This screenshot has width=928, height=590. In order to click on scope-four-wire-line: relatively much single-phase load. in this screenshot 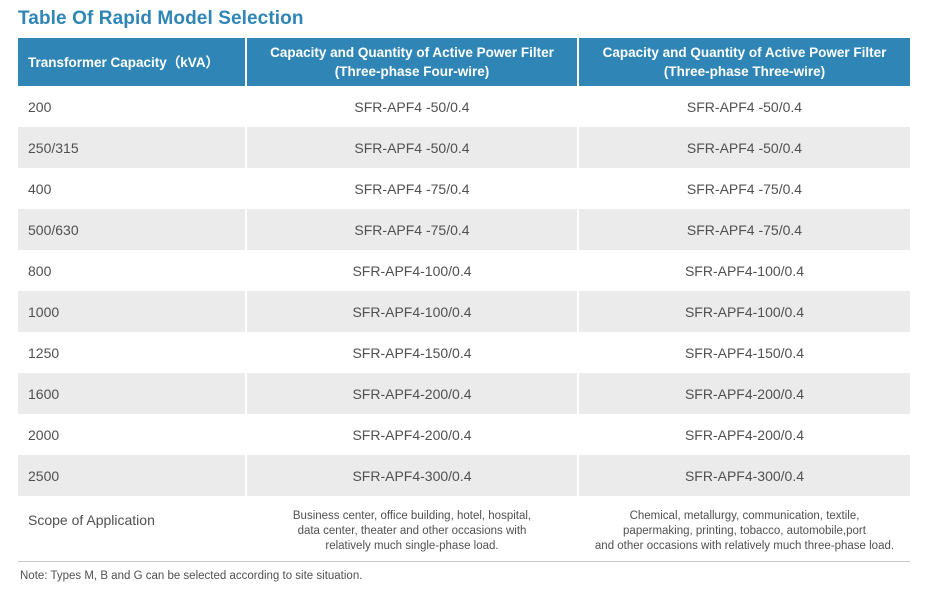, I will do `click(412, 546)`.